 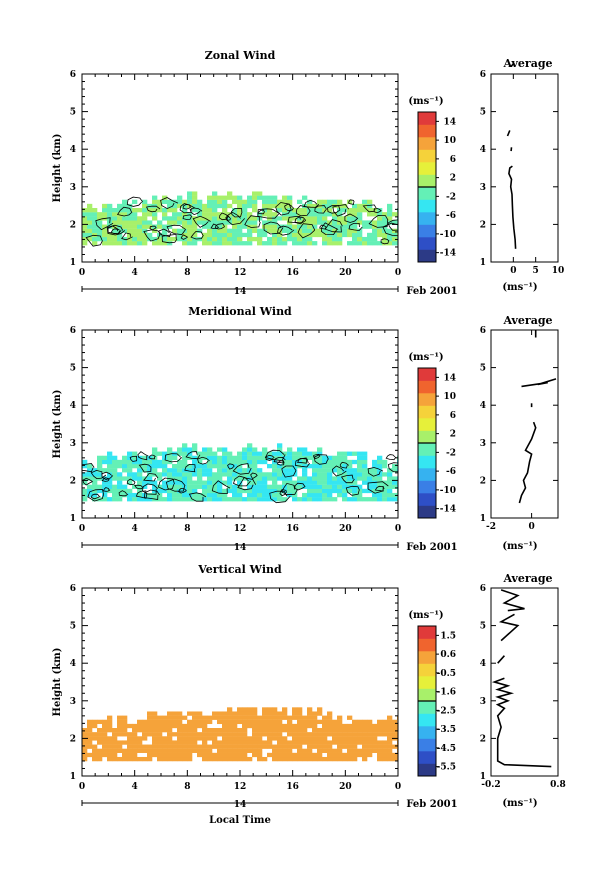 What do you see at coordinates (425, 615) in the screenshot?
I see `colorbar-unit-label: (ms⁻¹)` at bounding box center [425, 615].